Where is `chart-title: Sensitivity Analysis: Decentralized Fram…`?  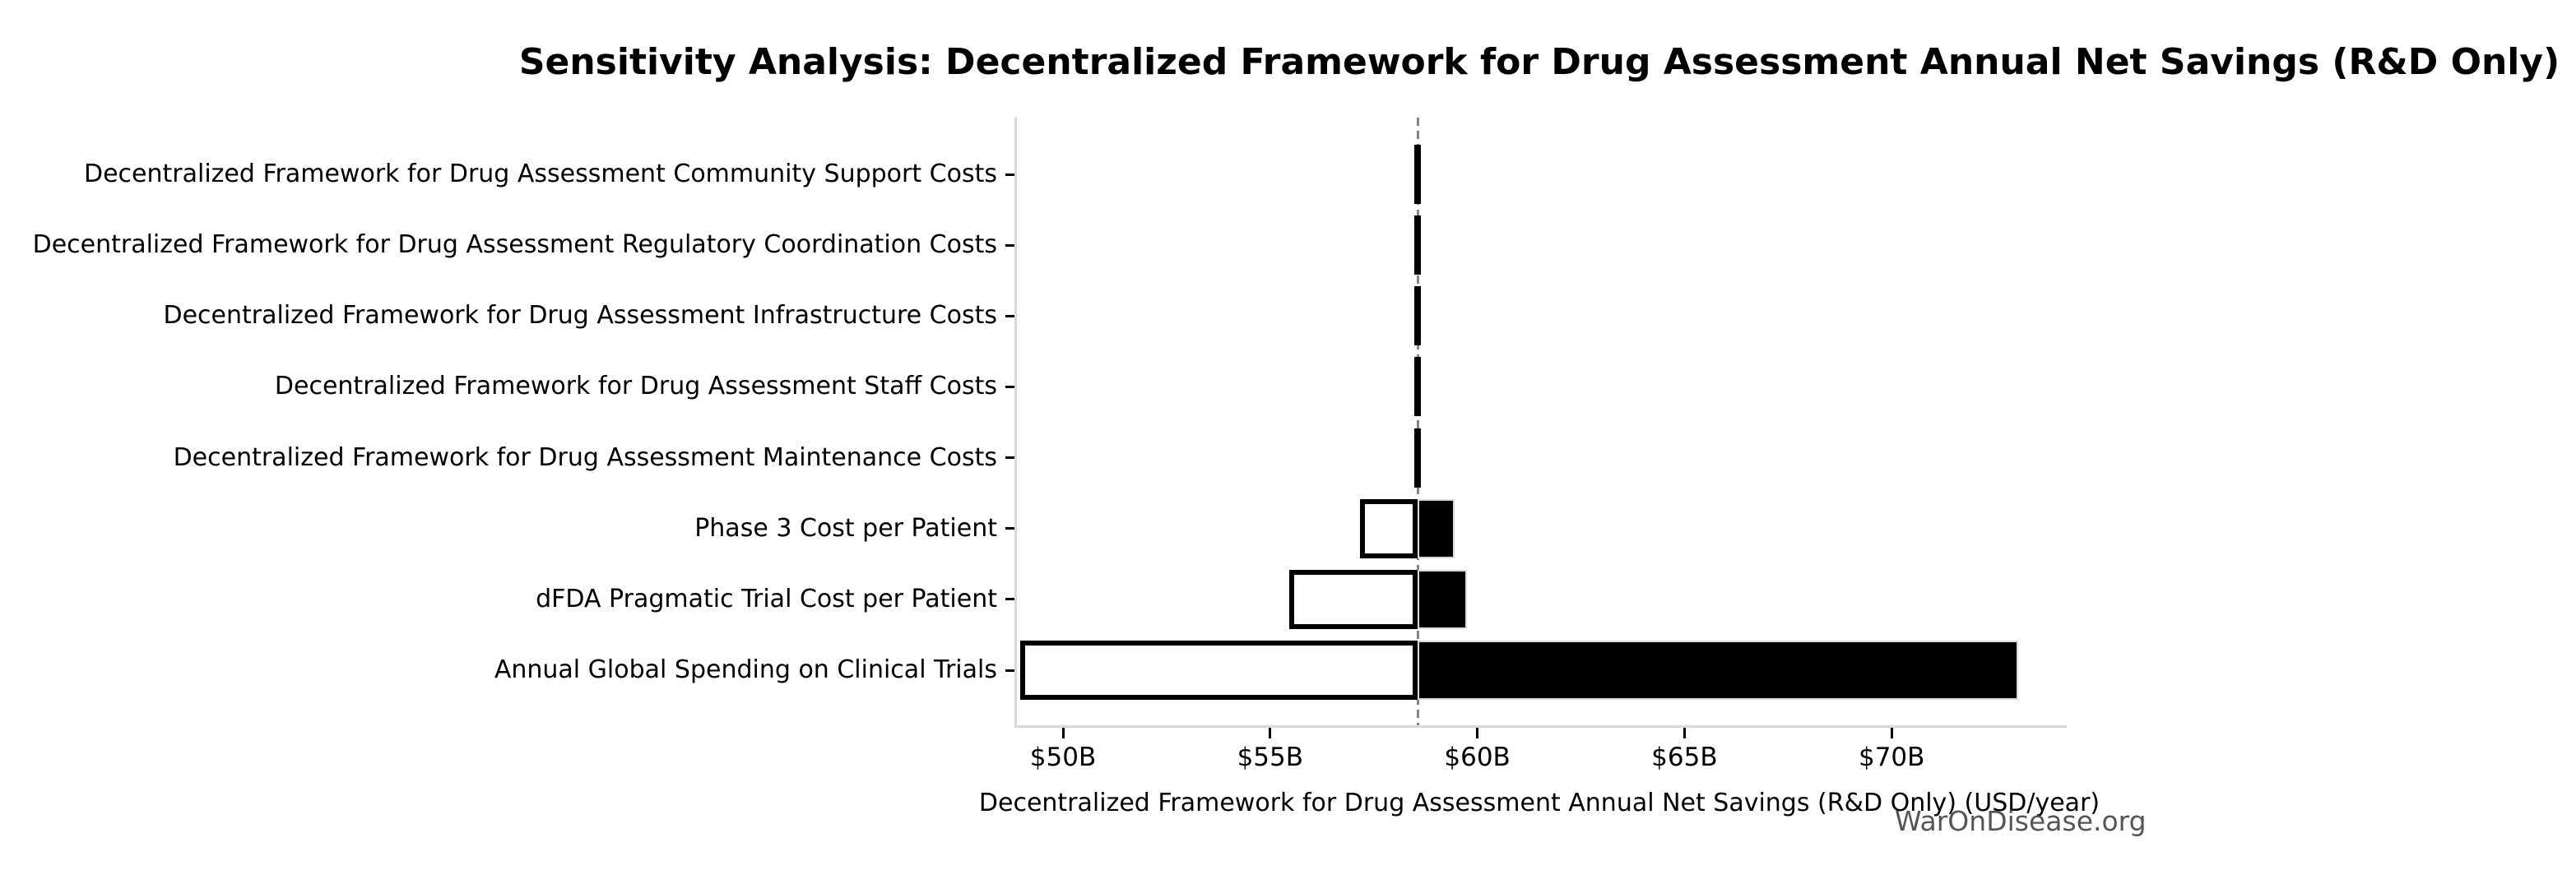
chart-title: Sensitivity Analysis: Decentralized Fram… is located at coordinates (1539, 62).